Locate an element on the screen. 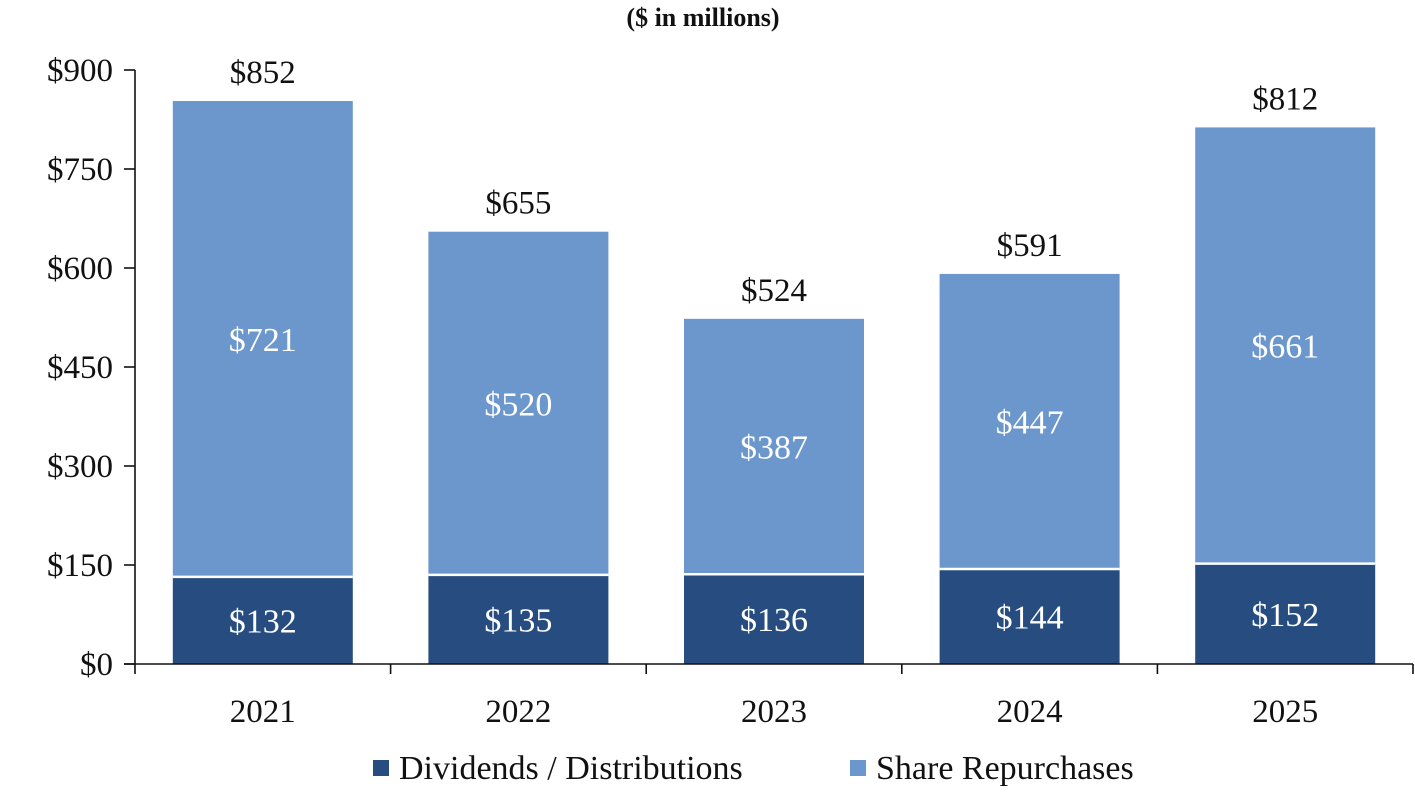  data-label-dividends: $132 is located at coordinates (263, 621).